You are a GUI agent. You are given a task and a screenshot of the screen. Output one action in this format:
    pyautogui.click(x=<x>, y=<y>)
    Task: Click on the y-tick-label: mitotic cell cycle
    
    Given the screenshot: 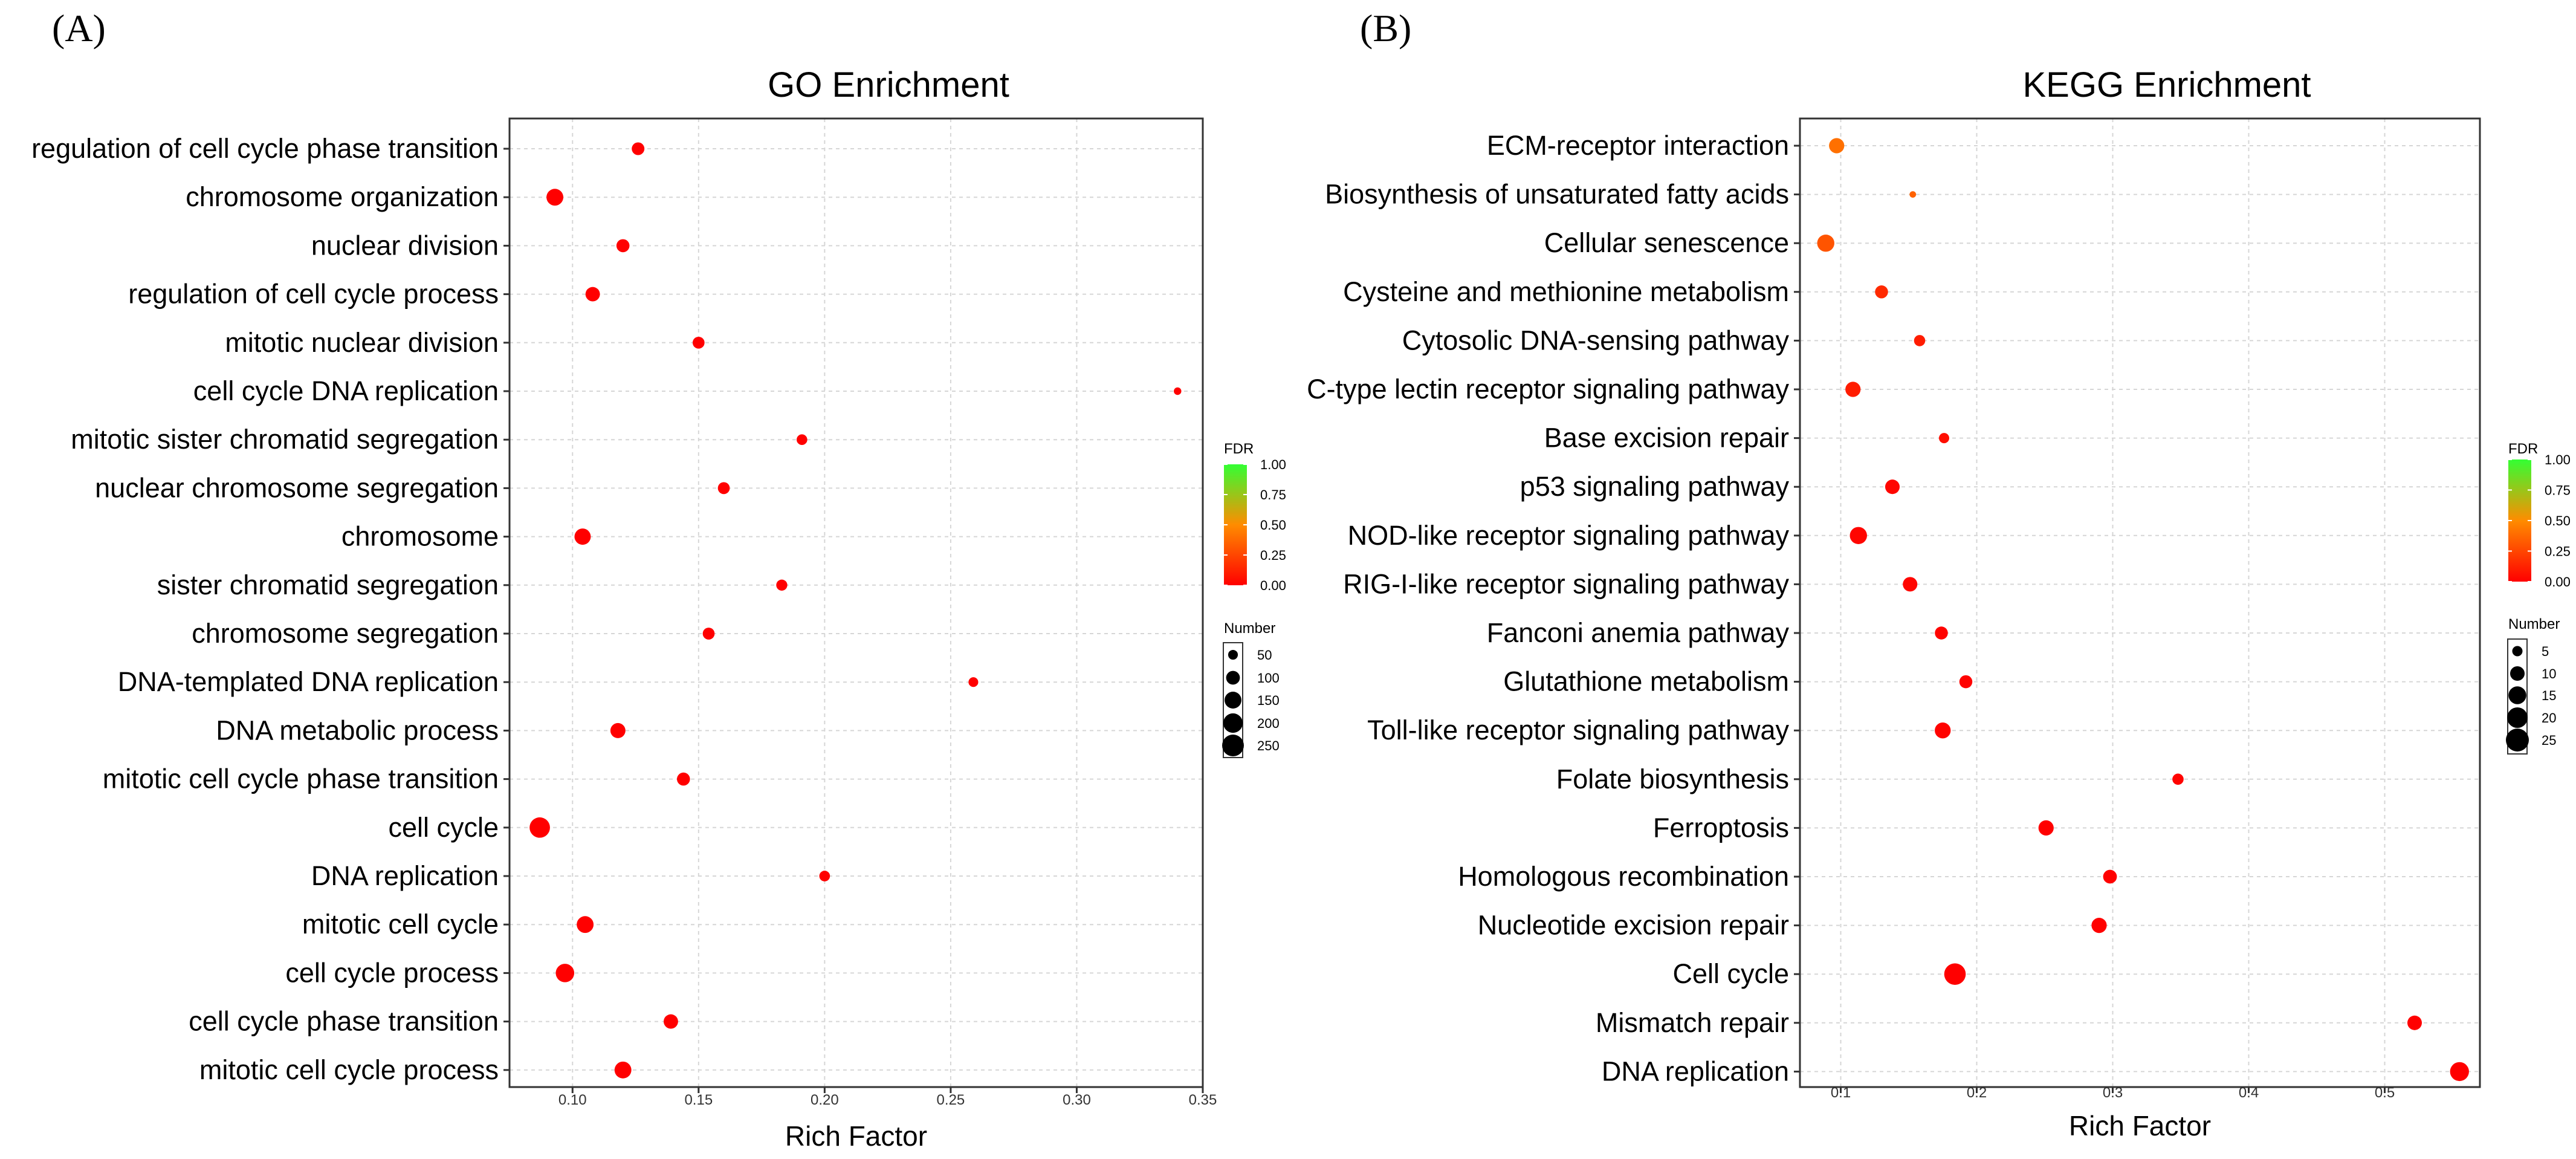 What is the action you would take?
    pyautogui.click(x=400, y=924)
    